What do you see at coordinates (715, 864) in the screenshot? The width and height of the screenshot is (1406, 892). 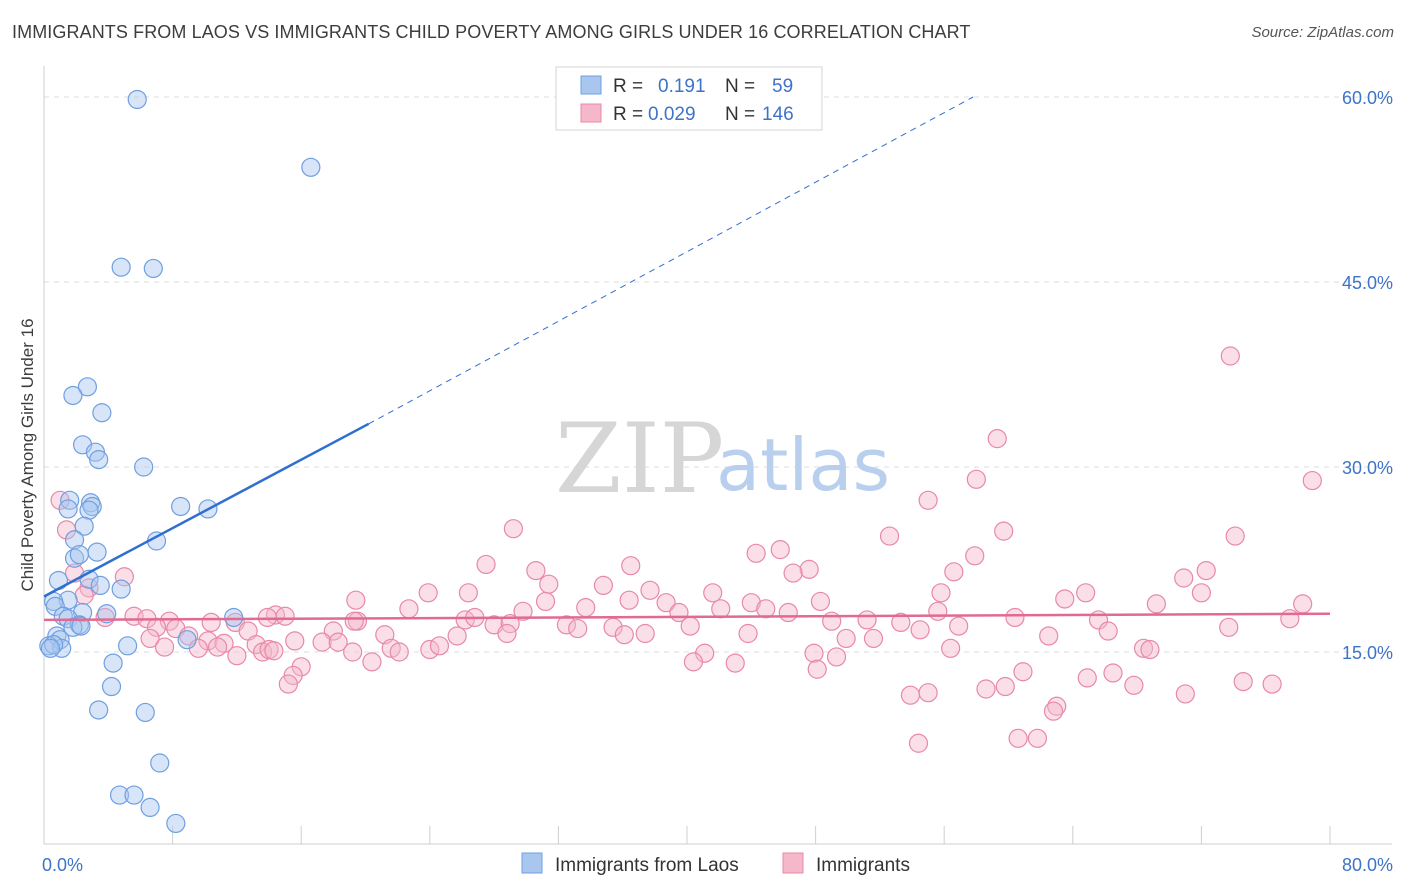 I see `series-legend: Immigrants from Laos Immigrants` at bounding box center [715, 864].